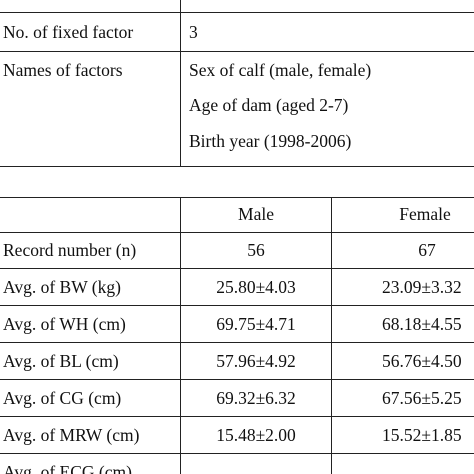  What do you see at coordinates (70, 250) in the screenshot?
I see `row-label: Record number (n)` at bounding box center [70, 250].